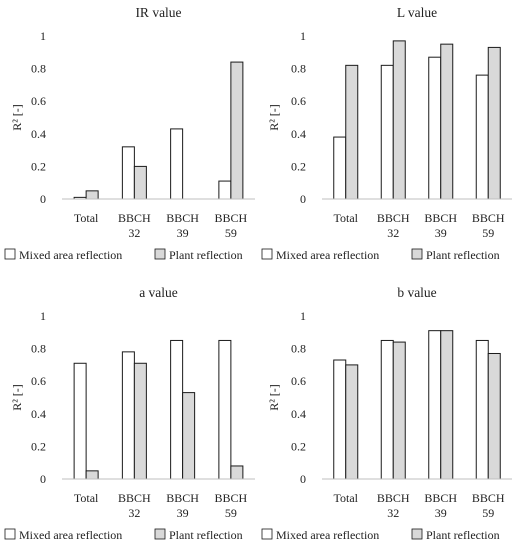 The image size is (518, 550). What do you see at coordinates (38, 69) in the screenshot?
I see `y-tick-label: 0.8` at bounding box center [38, 69].